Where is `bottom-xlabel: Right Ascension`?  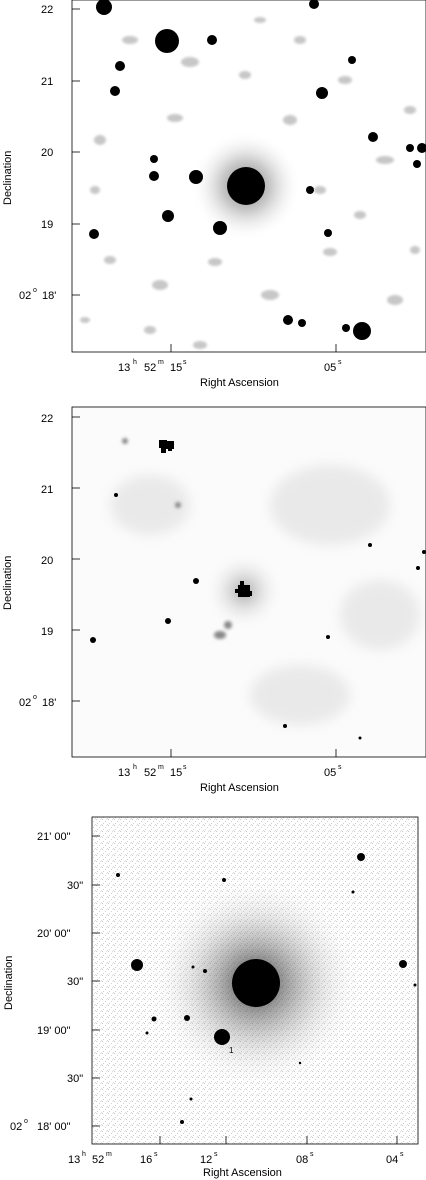
bottom-xlabel: Right Ascension is located at coordinates (242, 1173).